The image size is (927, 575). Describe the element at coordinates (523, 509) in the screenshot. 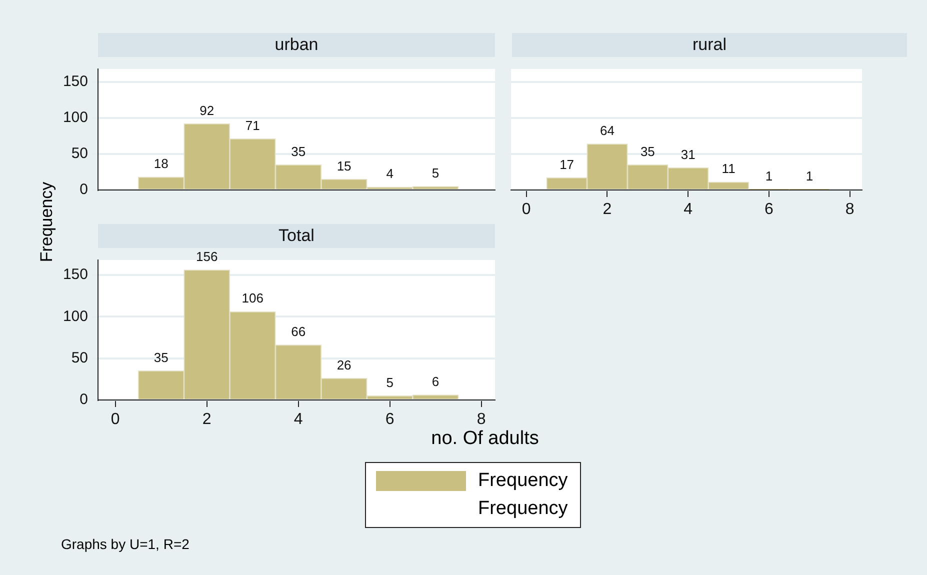

I see `text: Frequency` at that location.